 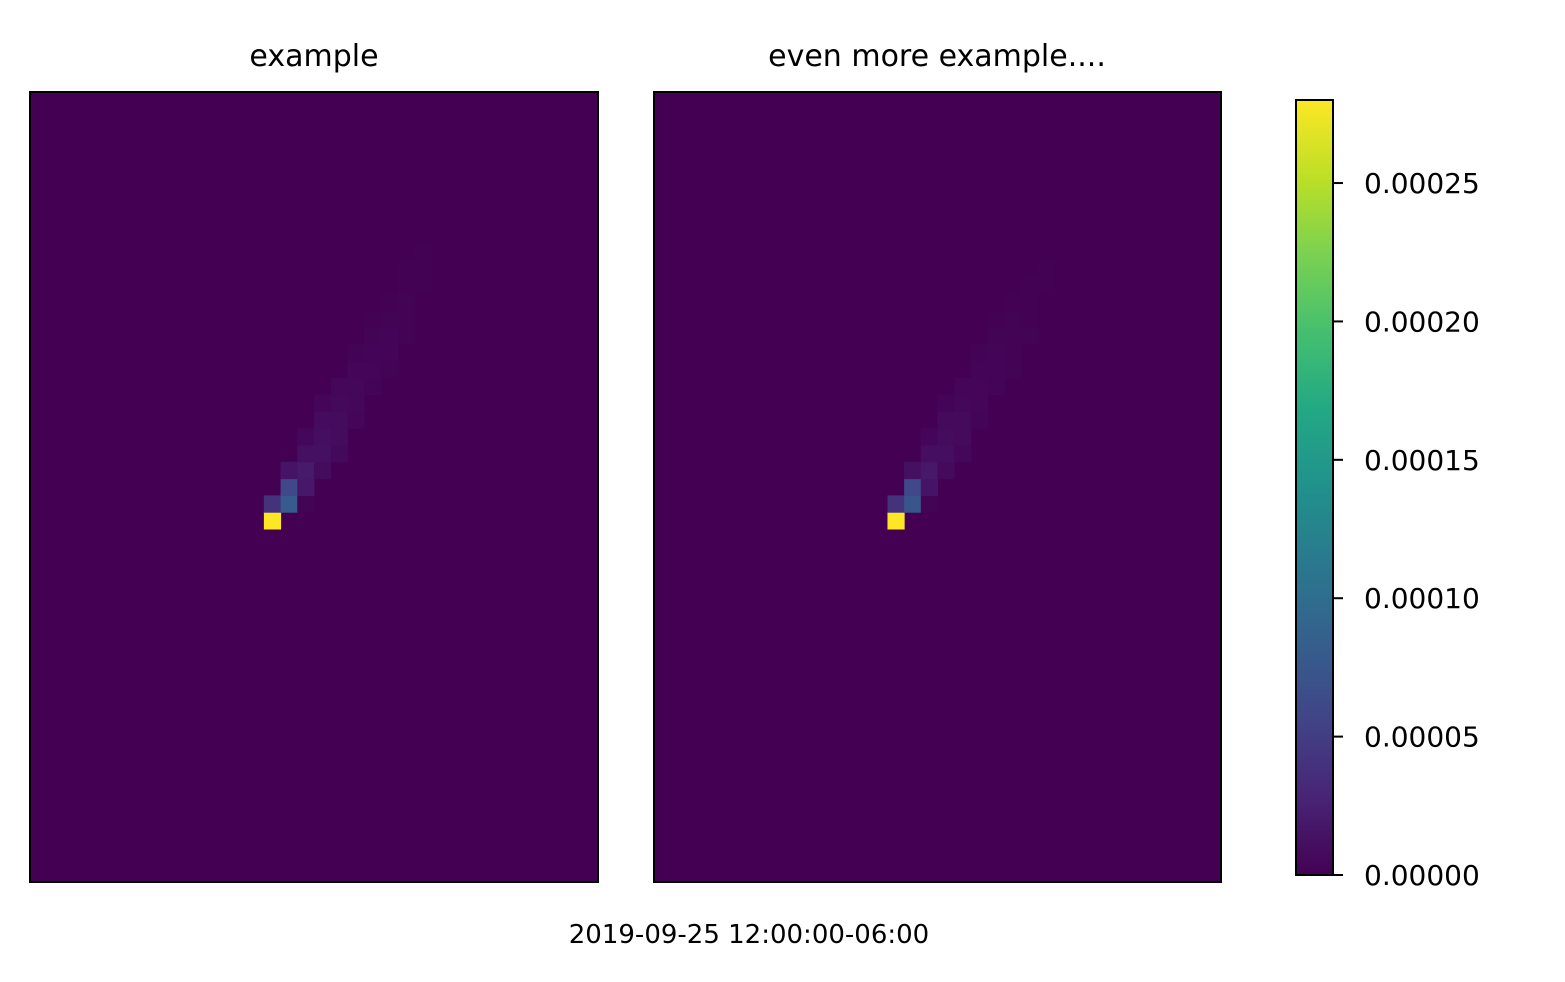 I want to click on colorbar-tick-label: 0.00025, so click(x=1422, y=183).